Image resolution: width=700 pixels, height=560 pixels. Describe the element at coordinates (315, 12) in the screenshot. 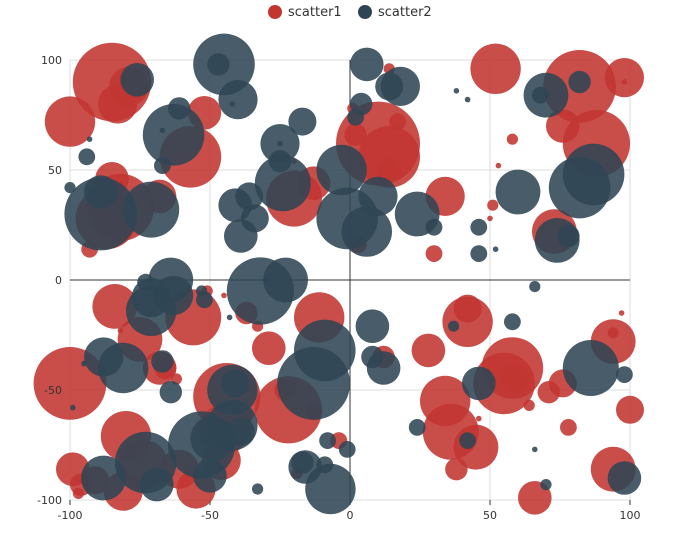

I see `legend-label-scatter1: scatter1` at that location.